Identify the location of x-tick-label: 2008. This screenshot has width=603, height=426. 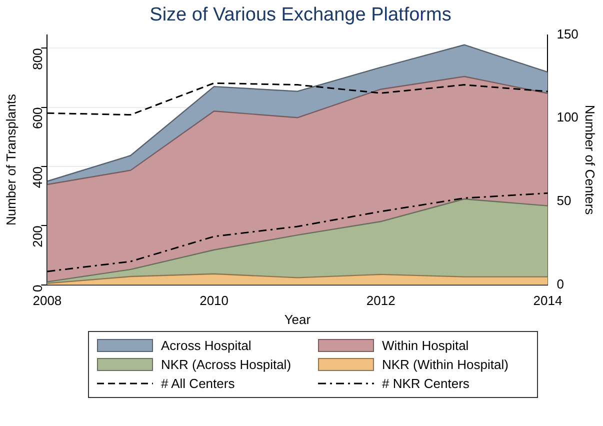
(47, 300).